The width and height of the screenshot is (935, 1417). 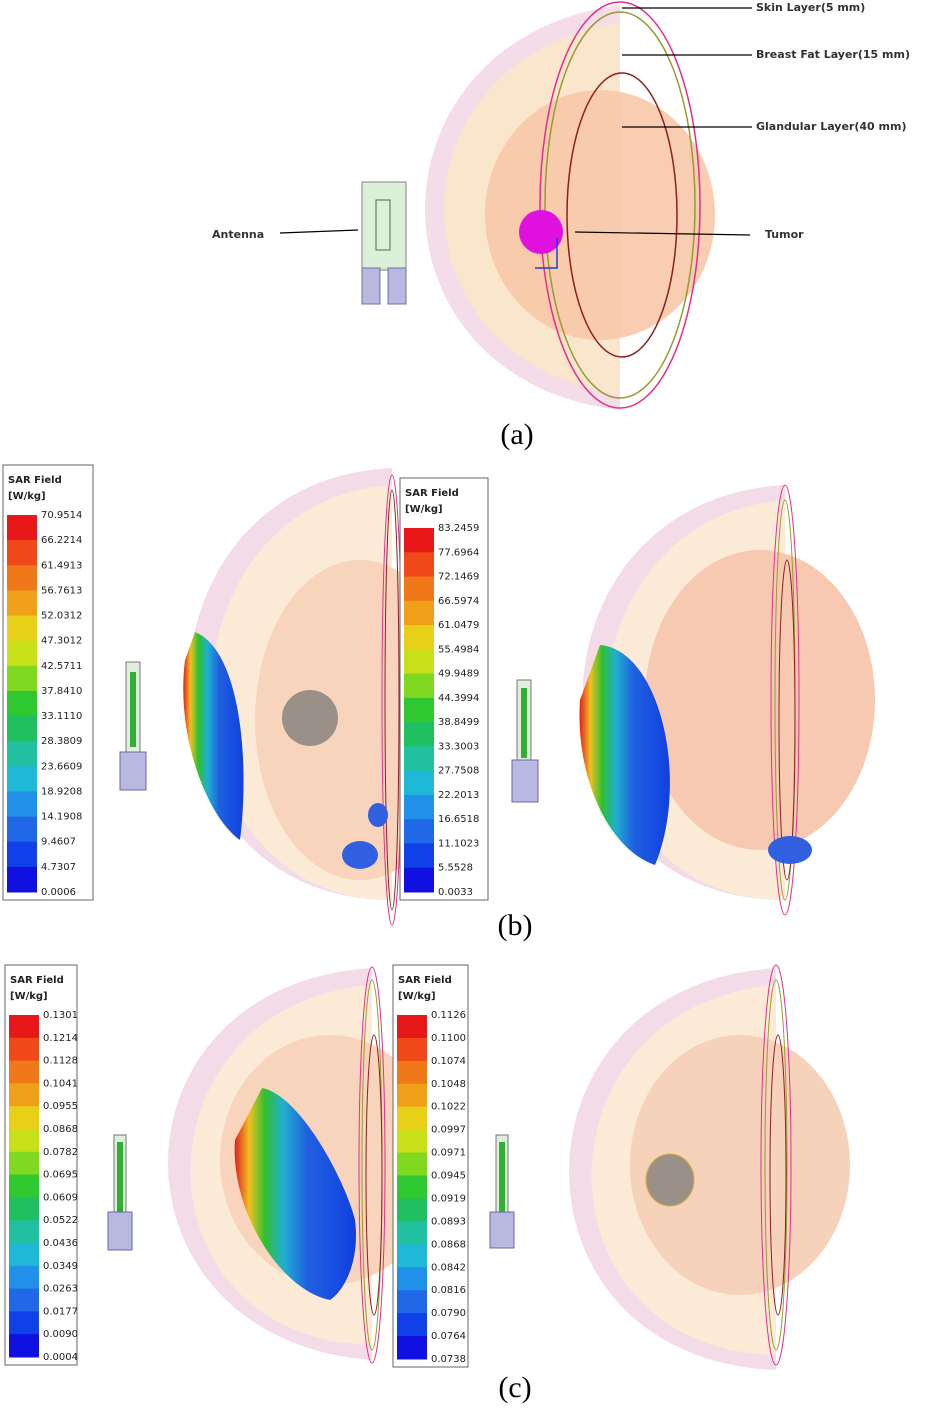 What do you see at coordinates (60, 1311) in the screenshot?
I see `colorbar-tick-label: 0.0177` at bounding box center [60, 1311].